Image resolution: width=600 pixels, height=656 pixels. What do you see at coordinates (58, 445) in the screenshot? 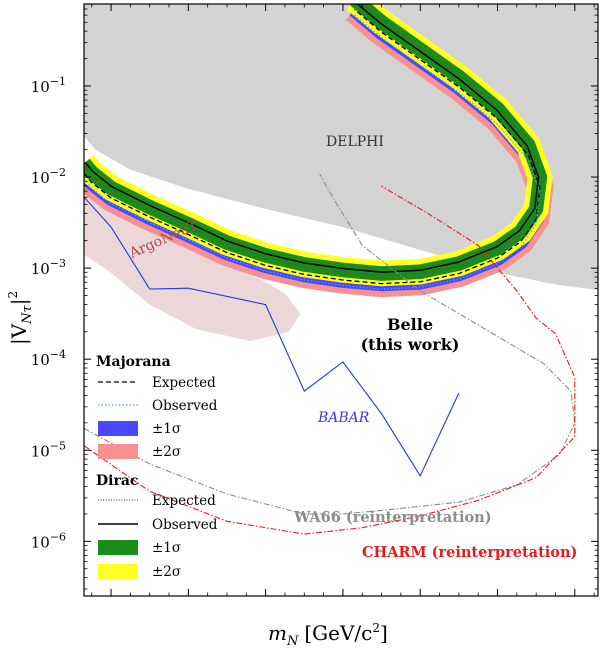
I see `y-tick-exponent: −5` at bounding box center [58, 445].